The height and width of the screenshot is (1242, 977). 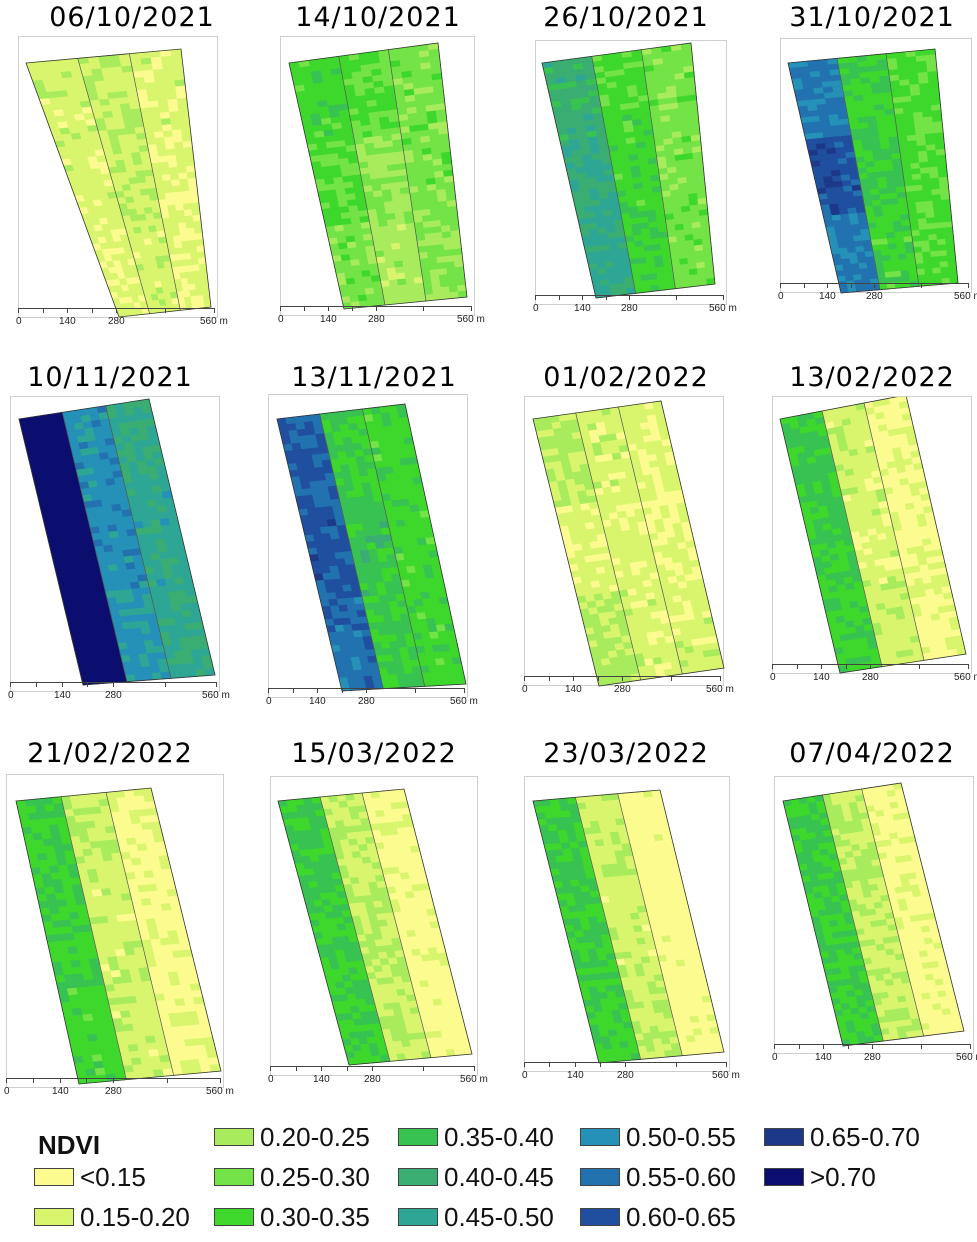 What do you see at coordinates (110, 377) in the screenshot?
I see `panel-date: 10/11/2021` at bounding box center [110, 377].